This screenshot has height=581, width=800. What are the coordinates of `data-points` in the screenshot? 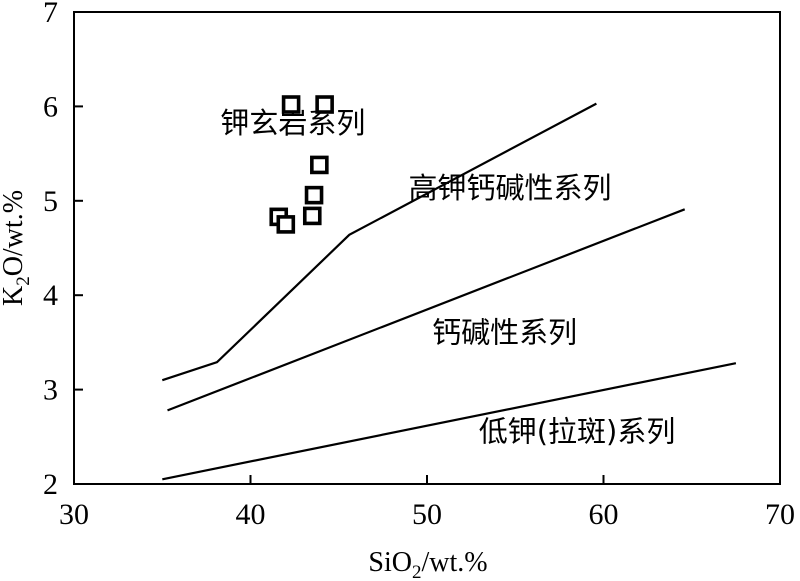 It's located at (301, 164).